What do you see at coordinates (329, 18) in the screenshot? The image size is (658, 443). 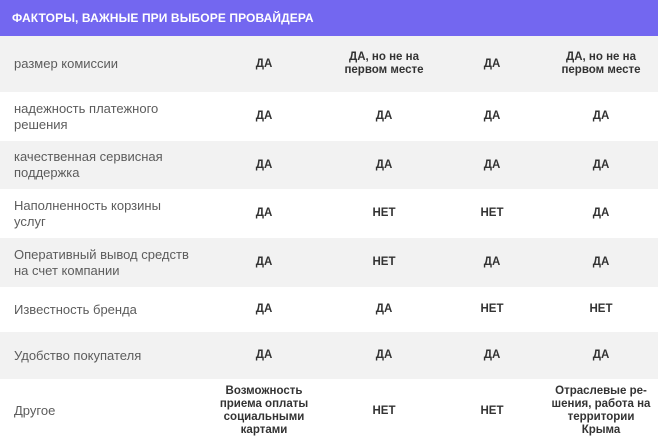 I see `table-title: ФАКТОРЫ, ВАЖНЫЕ ПРИ ВЫБОРЕ ПРОВАЙДЕРА` at bounding box center [329, 18].